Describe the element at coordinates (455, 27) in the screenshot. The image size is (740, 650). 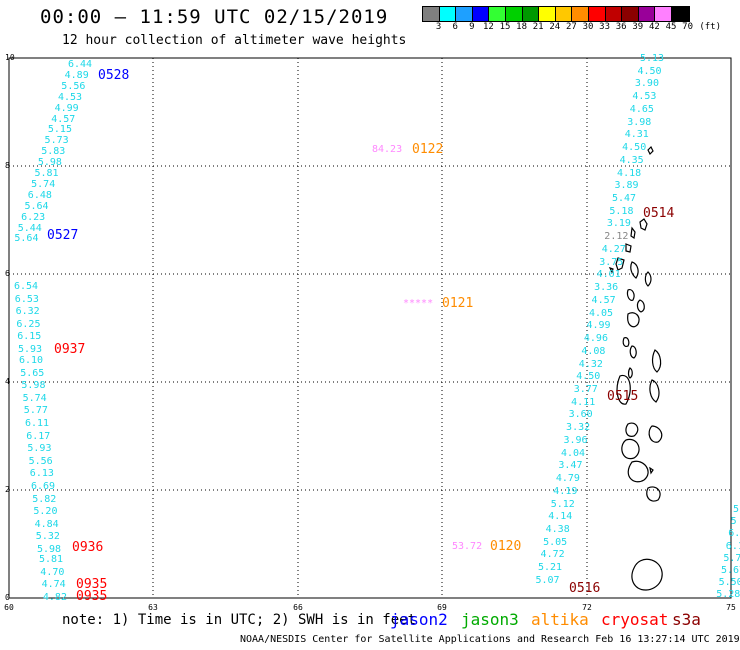
I see `legend-label: 6` at that location.